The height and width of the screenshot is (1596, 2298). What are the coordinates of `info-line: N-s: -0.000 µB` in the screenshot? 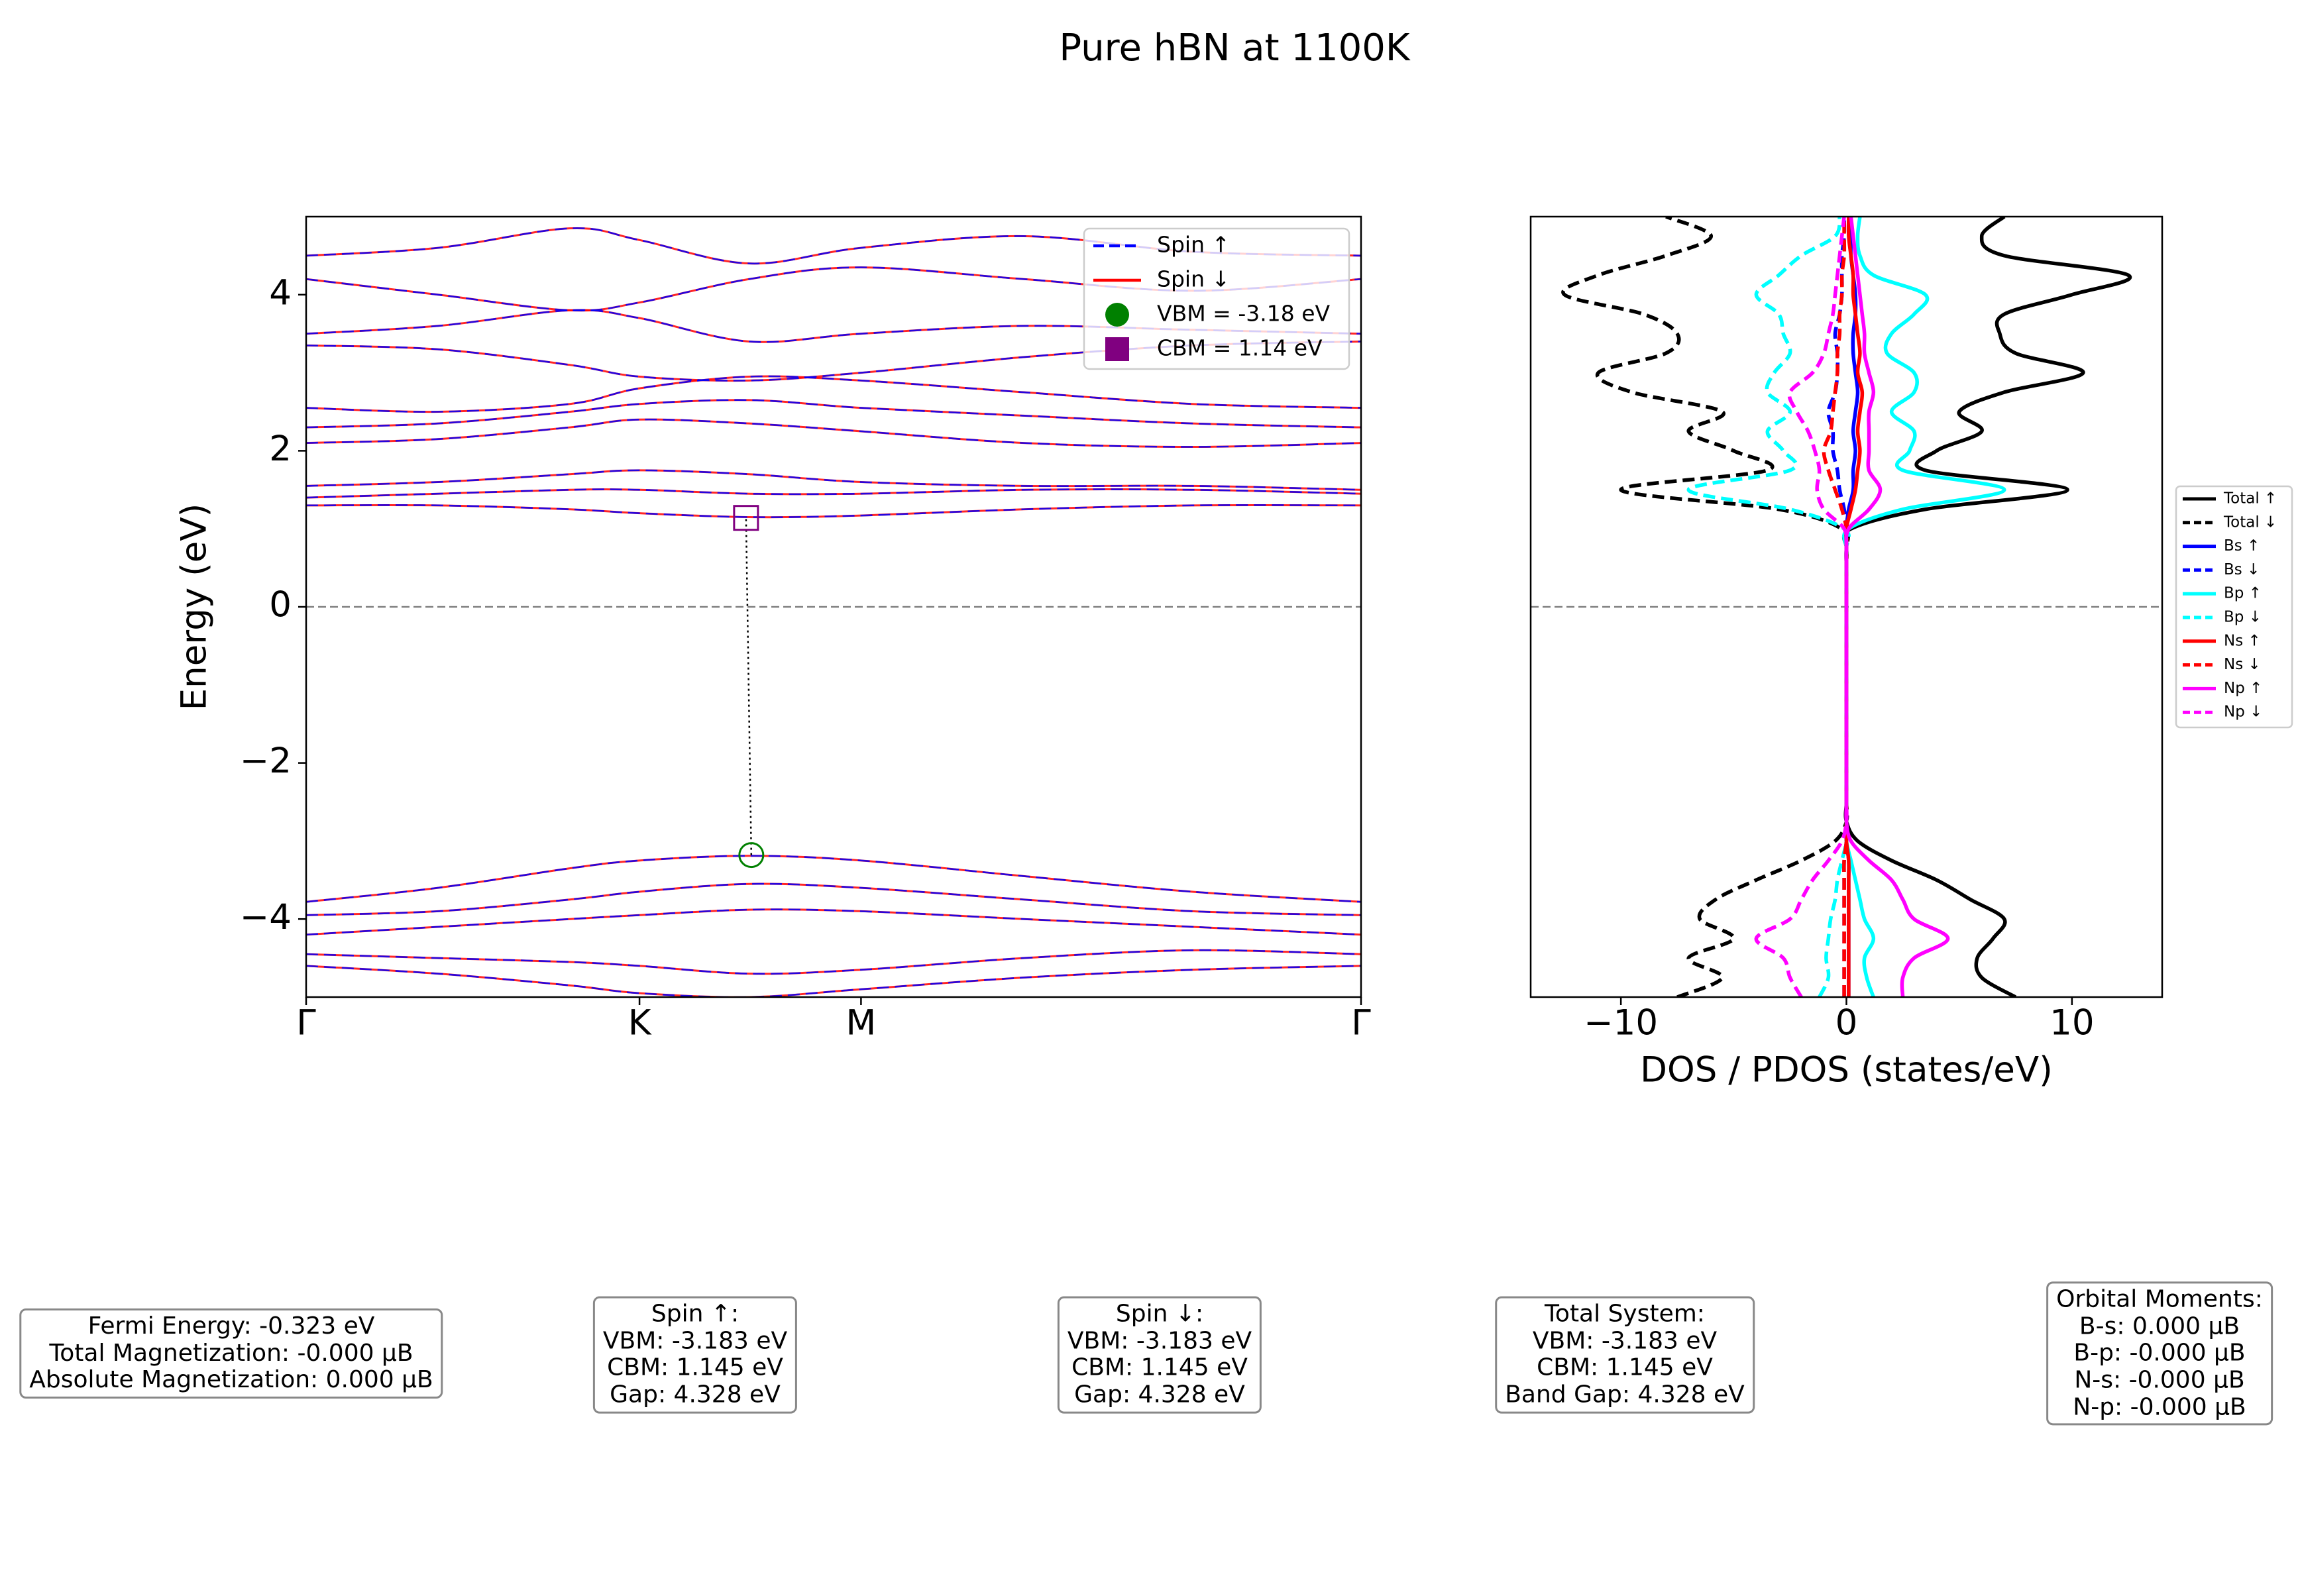 It's located at (2159, 1380).